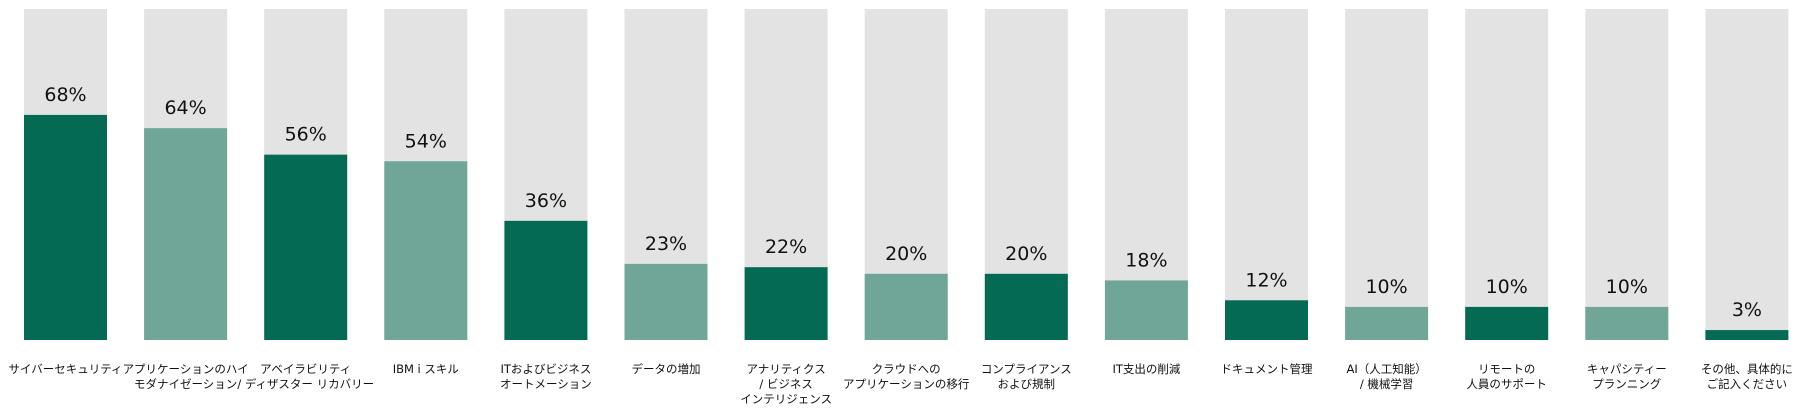  What do you see at coordinates (1506, 384) in the screenshot?
I see `category-label-line: 人員のサポート` at bounding box center [1506, 384].